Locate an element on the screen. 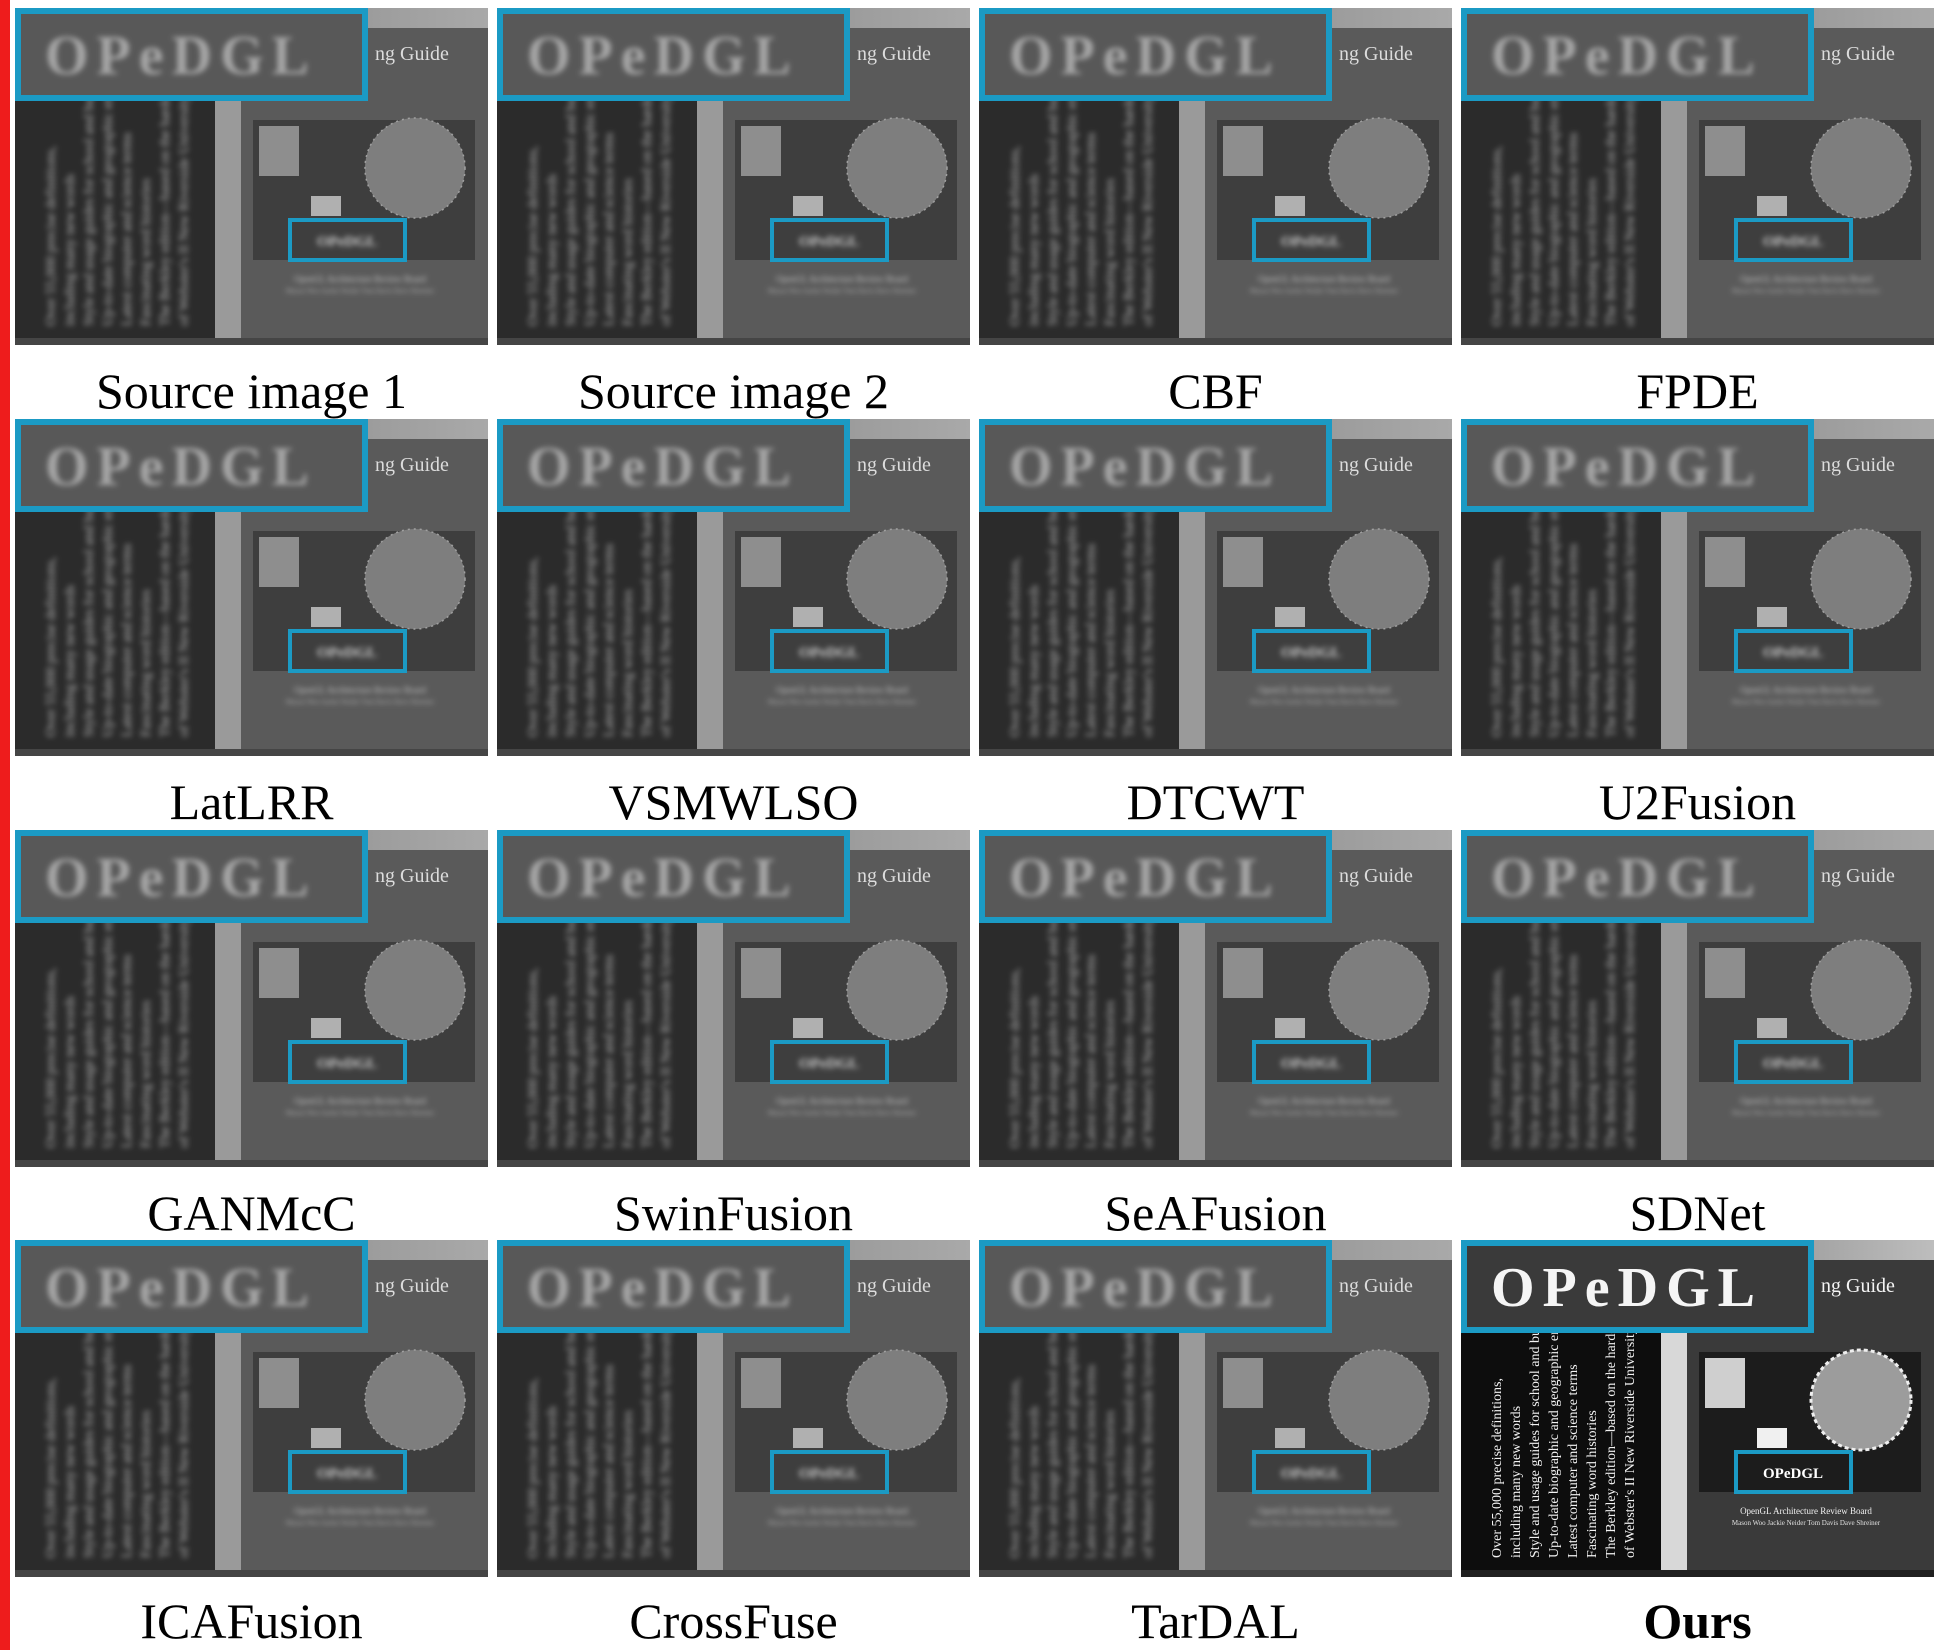 This screenshot has height=1650, width=1935. panel-caption: U2Fusion is located at coordinates (1697, 802).